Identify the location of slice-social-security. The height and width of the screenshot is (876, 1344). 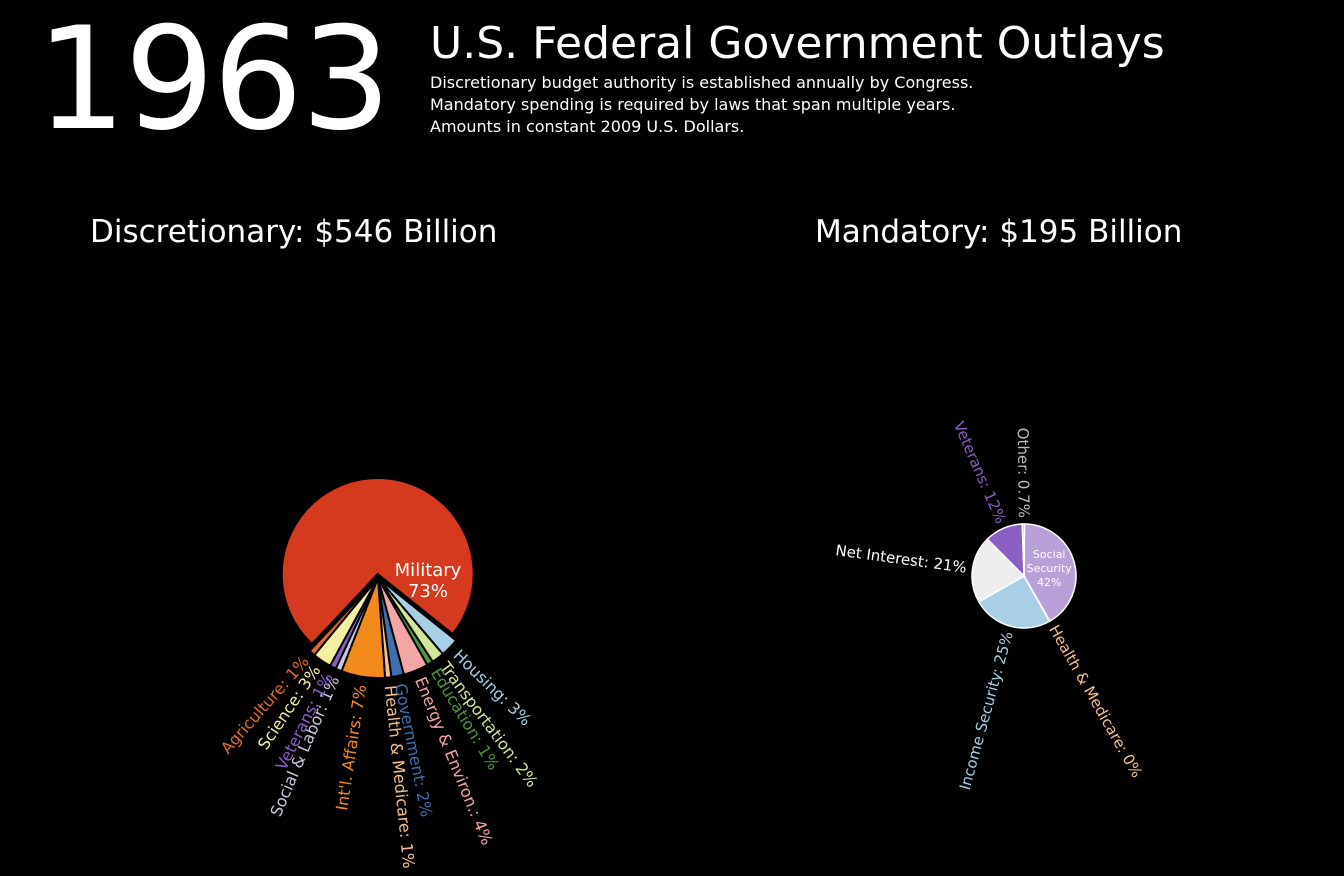
(1050, 573).